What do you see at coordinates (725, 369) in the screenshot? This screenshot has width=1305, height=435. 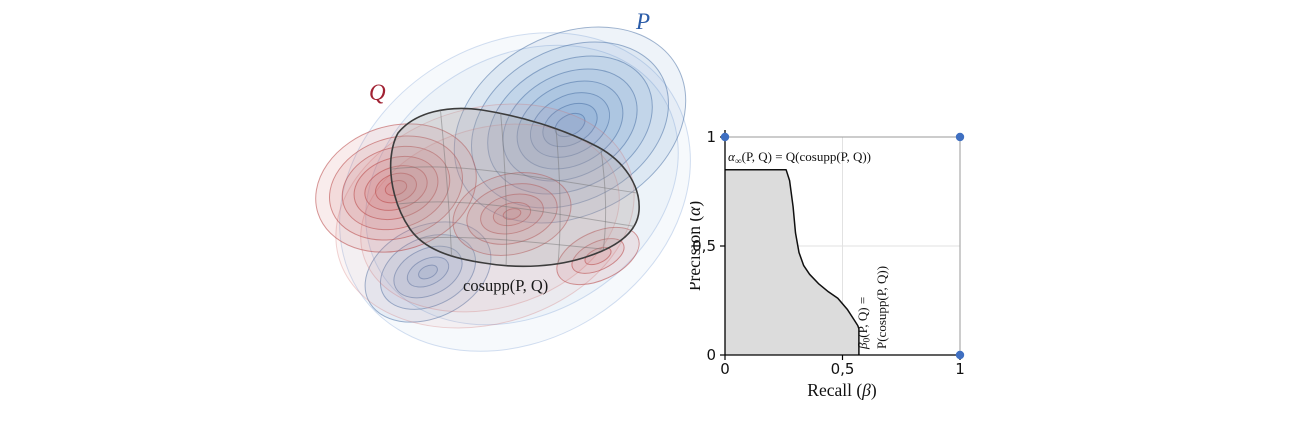 I see `x-tick-label-0: 0` at bounding box center [725, 369].